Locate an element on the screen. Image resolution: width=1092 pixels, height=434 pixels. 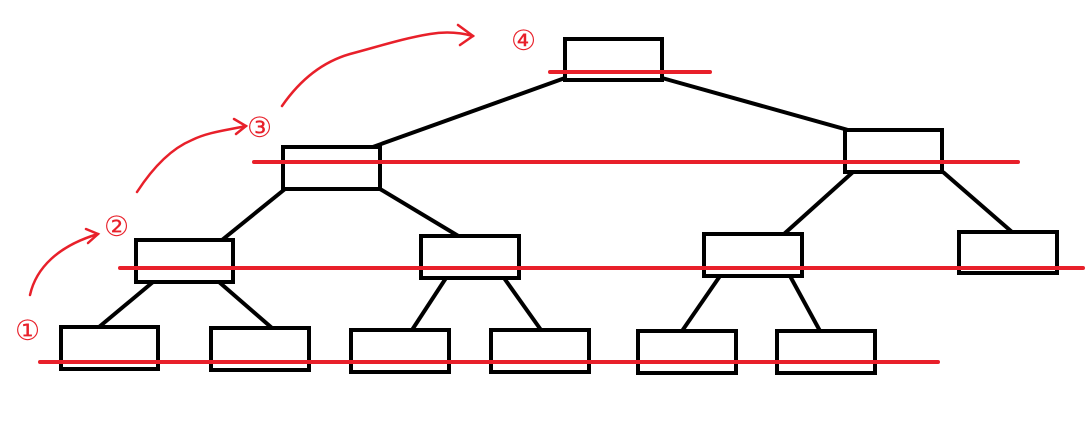
arrow-step3-to-step4 is located at coordinates (377, 69).